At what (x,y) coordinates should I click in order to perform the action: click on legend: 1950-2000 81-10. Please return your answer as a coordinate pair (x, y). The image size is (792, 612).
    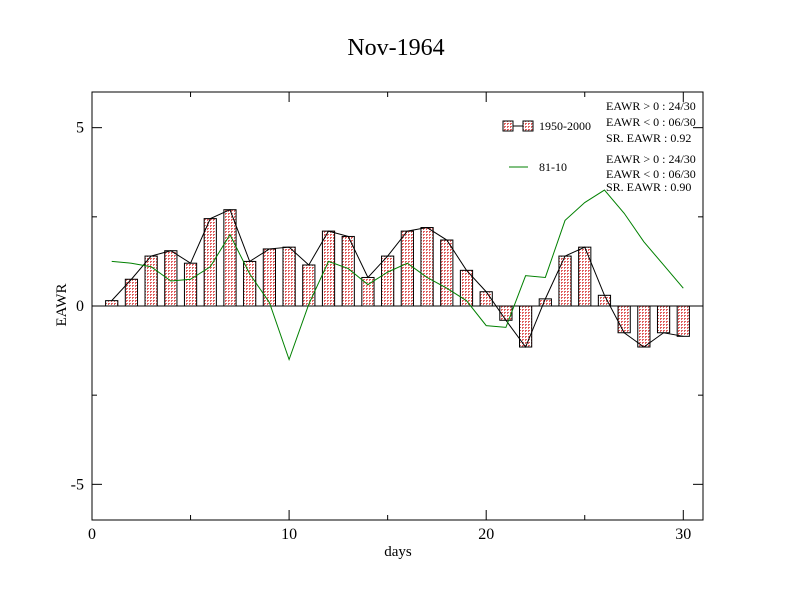
    Looking at the image, I should click on (546, 146).